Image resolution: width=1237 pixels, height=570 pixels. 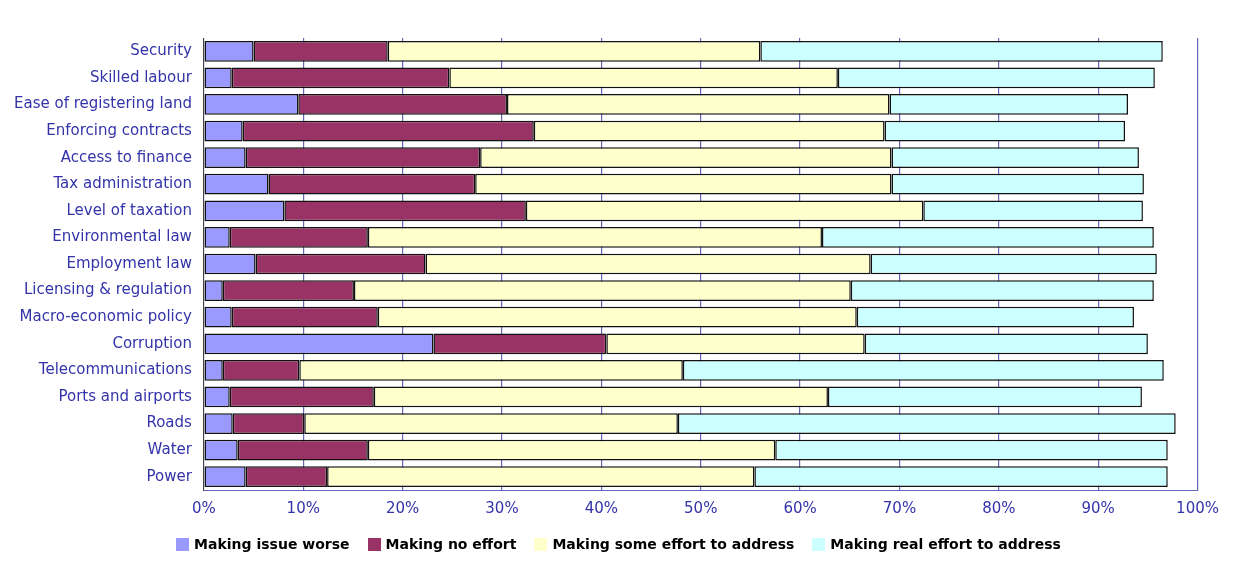 What do you see at coordinates (106, 316) in the screenshot?
I see `y-tick-label: Macro-economic policy` at bounding box center [106, 316].